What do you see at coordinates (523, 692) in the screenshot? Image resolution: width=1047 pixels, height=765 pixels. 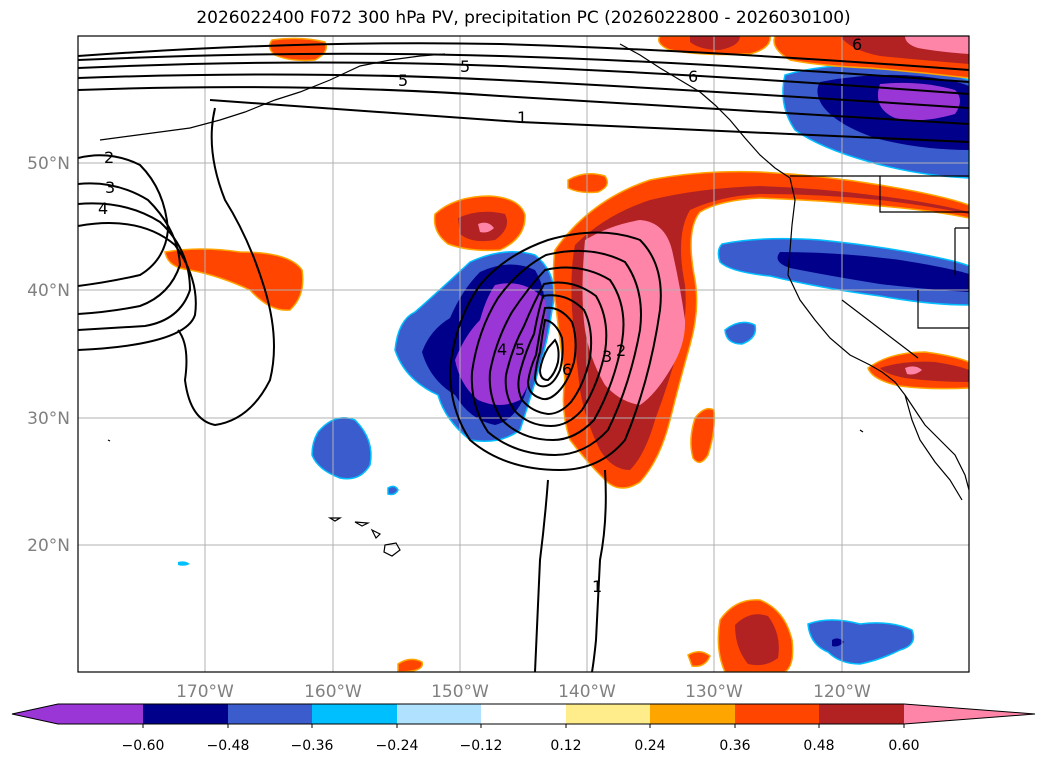 I see `lon-labels: 170°W 160°W 150°W 140°W 130°W 120°W` at bounding box center [523, 692].